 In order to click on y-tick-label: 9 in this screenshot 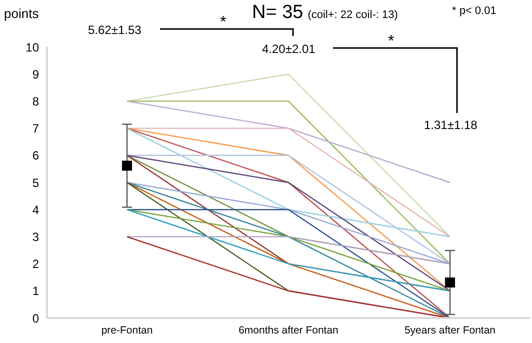, I will do `click(36, 74)`.